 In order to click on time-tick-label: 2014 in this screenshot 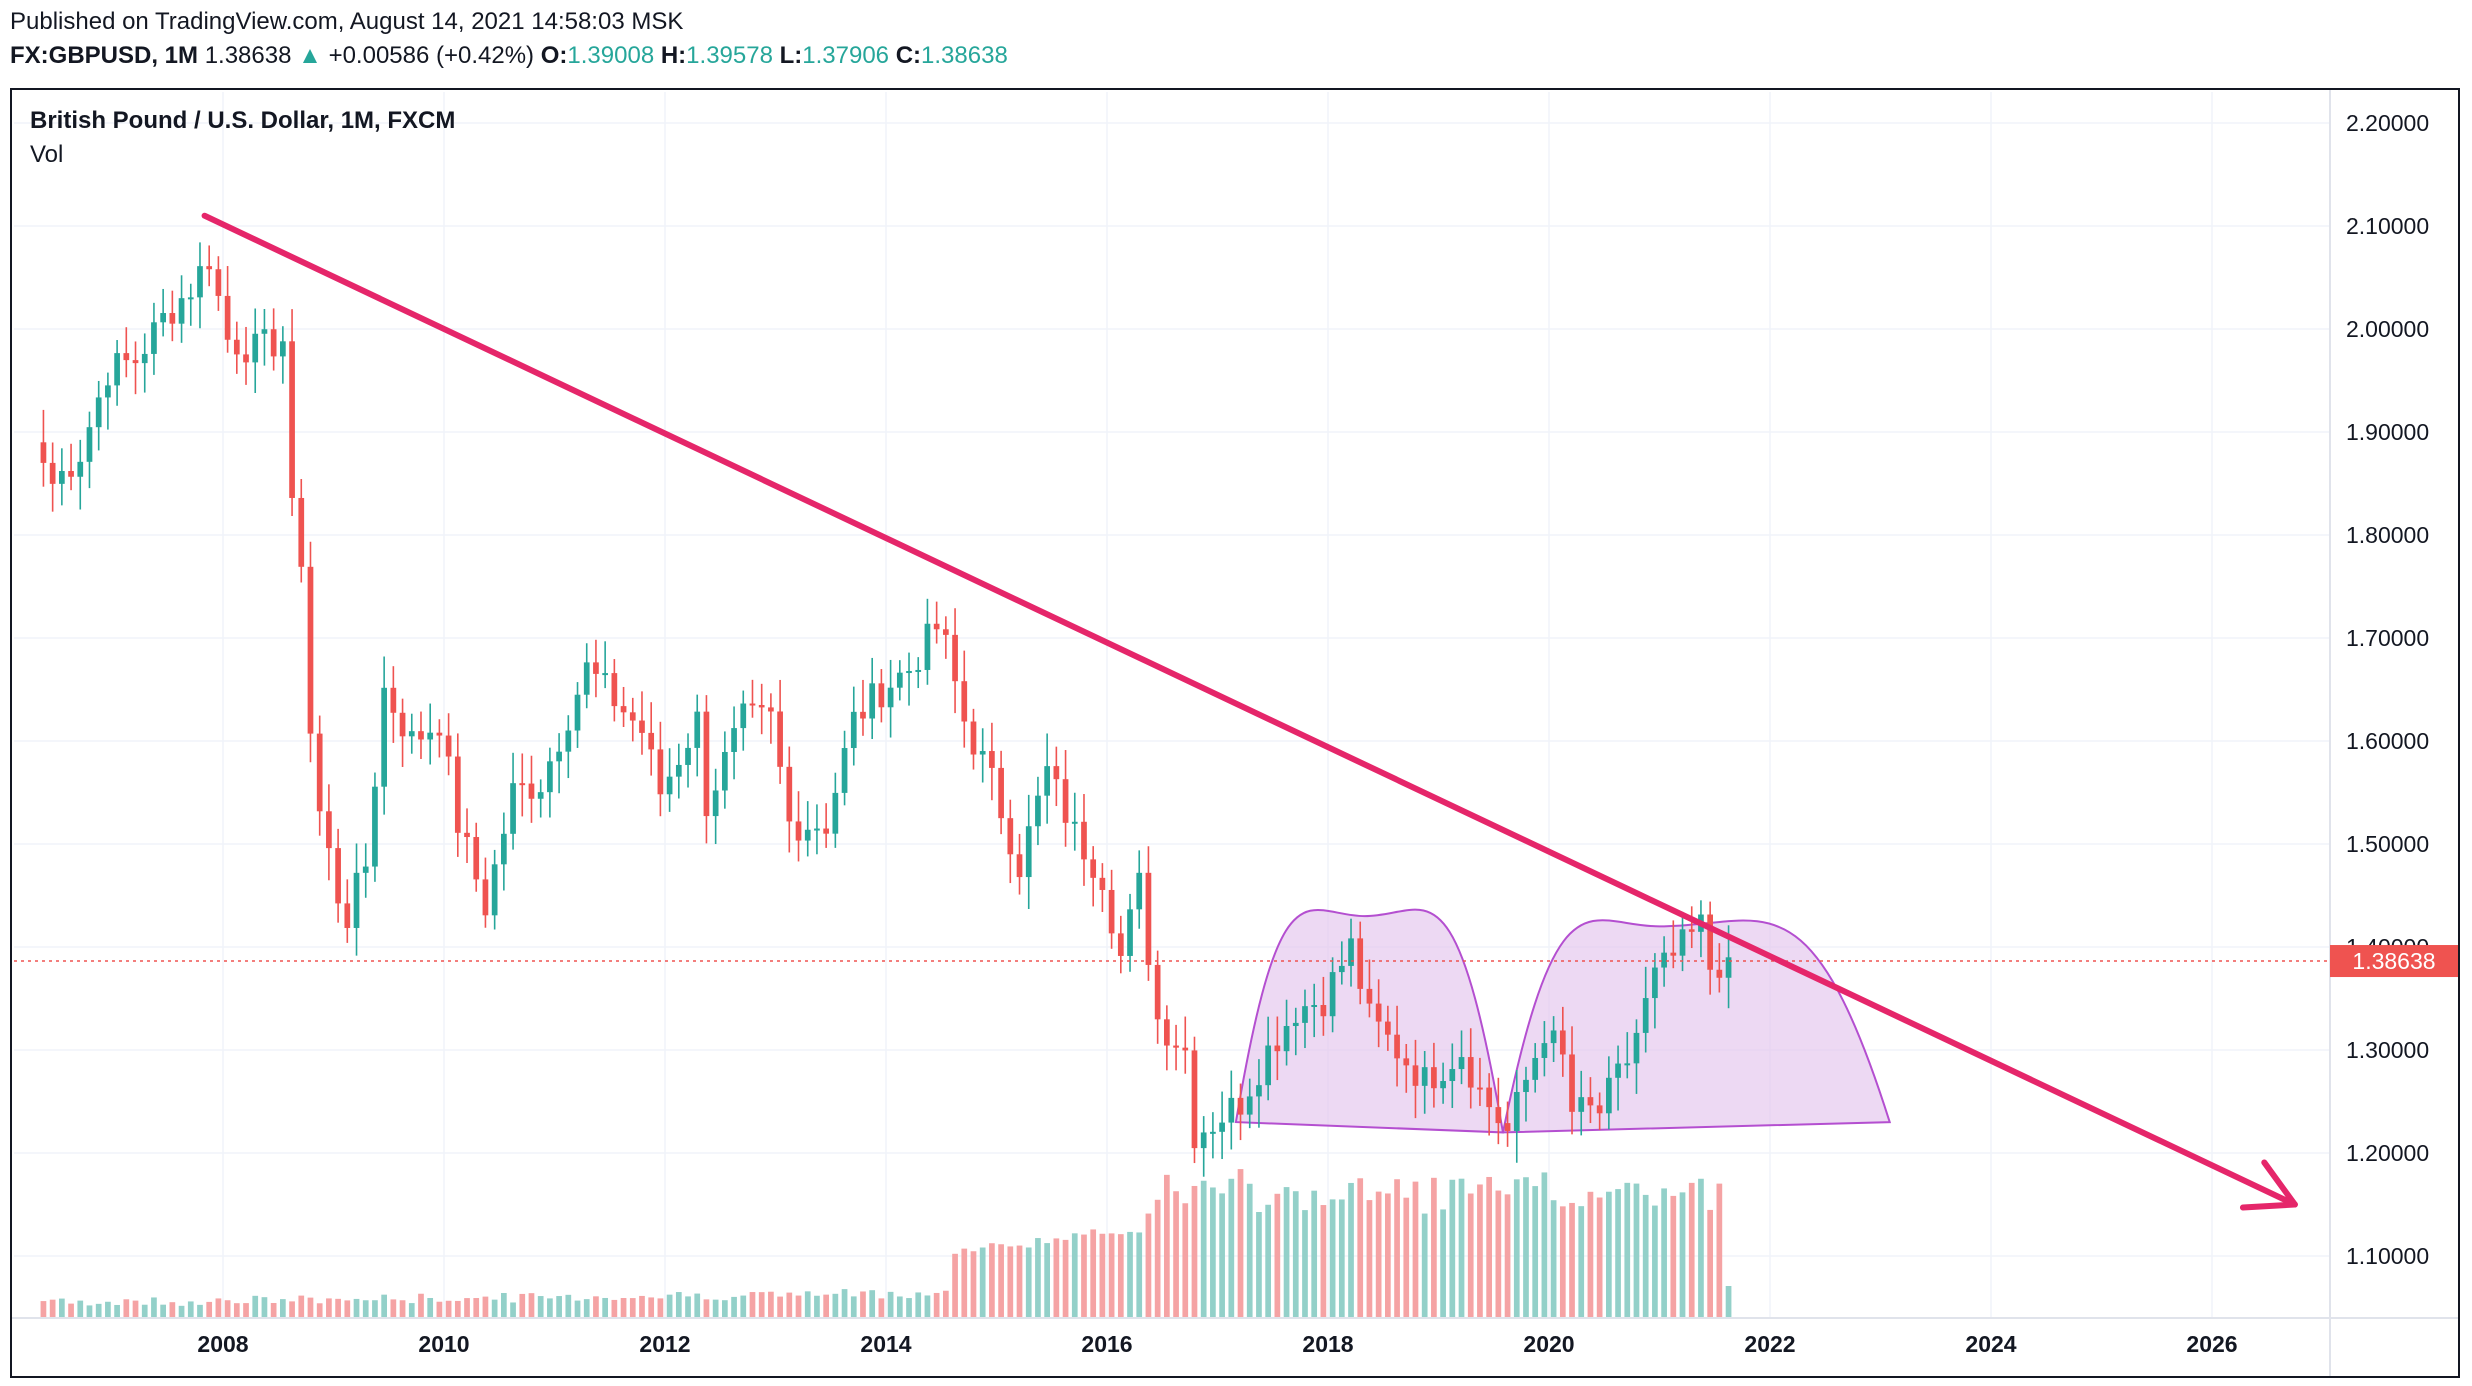, I will do `click(885, 1344)`.